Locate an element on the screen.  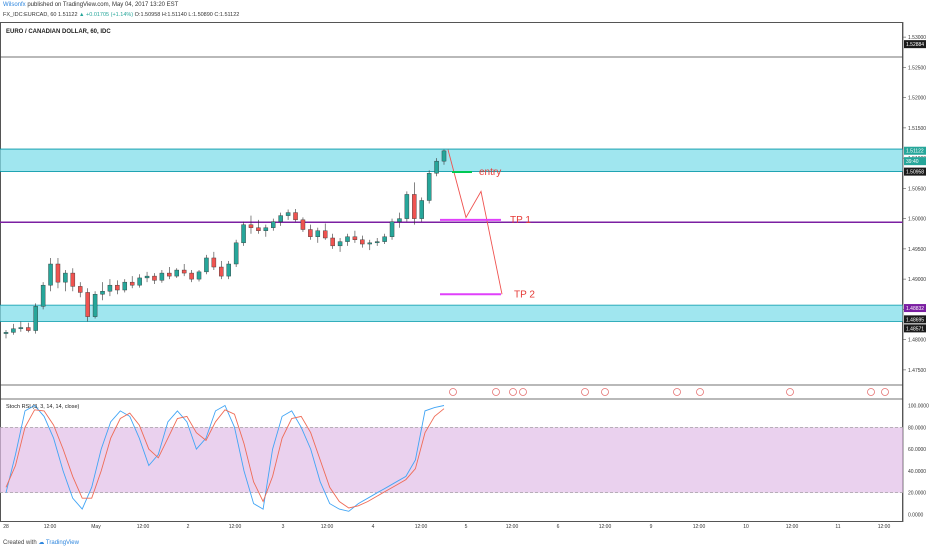
stoch-title: Stoch RSI (3, 3, 14, 14, close) is located at coordinates (43, 407).